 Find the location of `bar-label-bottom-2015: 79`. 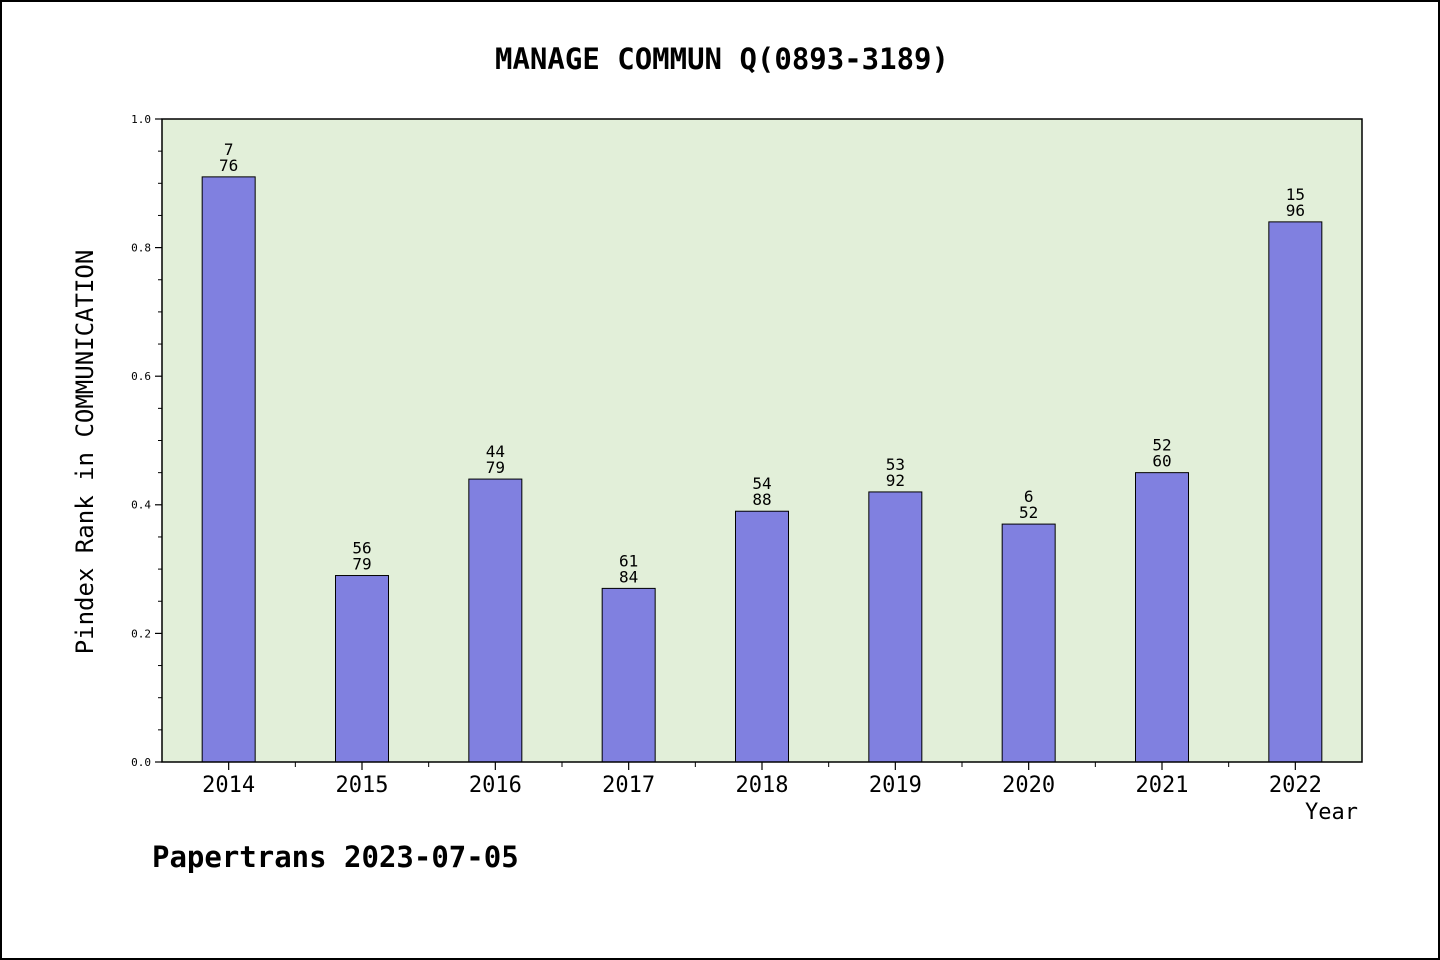

bar-label-bottom-2015: 79 is located at coordinates (361, 564).